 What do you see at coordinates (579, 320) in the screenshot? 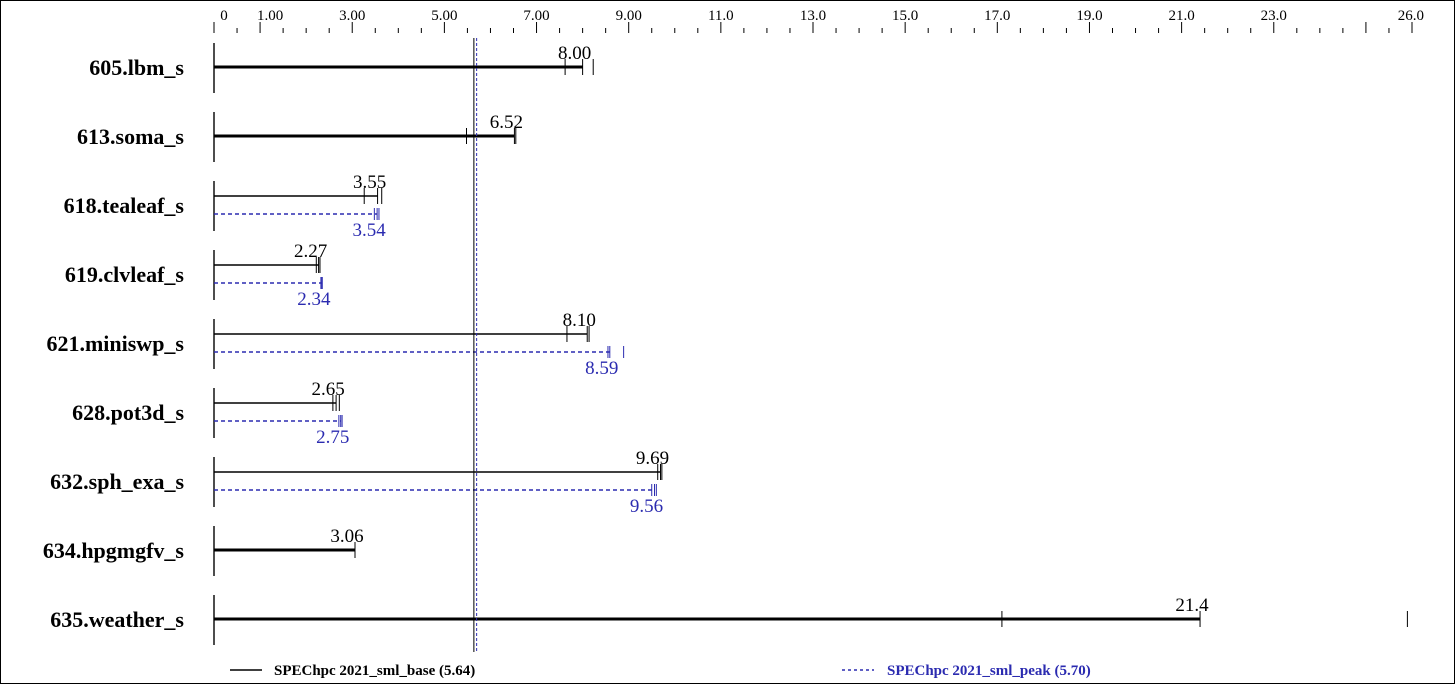
I see `base-value-label: 8.10` at bounding box center [579, 320].